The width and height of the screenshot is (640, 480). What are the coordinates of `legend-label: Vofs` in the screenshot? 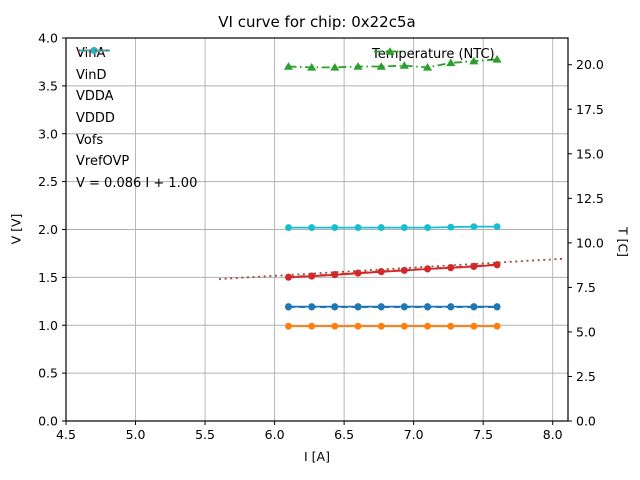 It's located at (90, 140).